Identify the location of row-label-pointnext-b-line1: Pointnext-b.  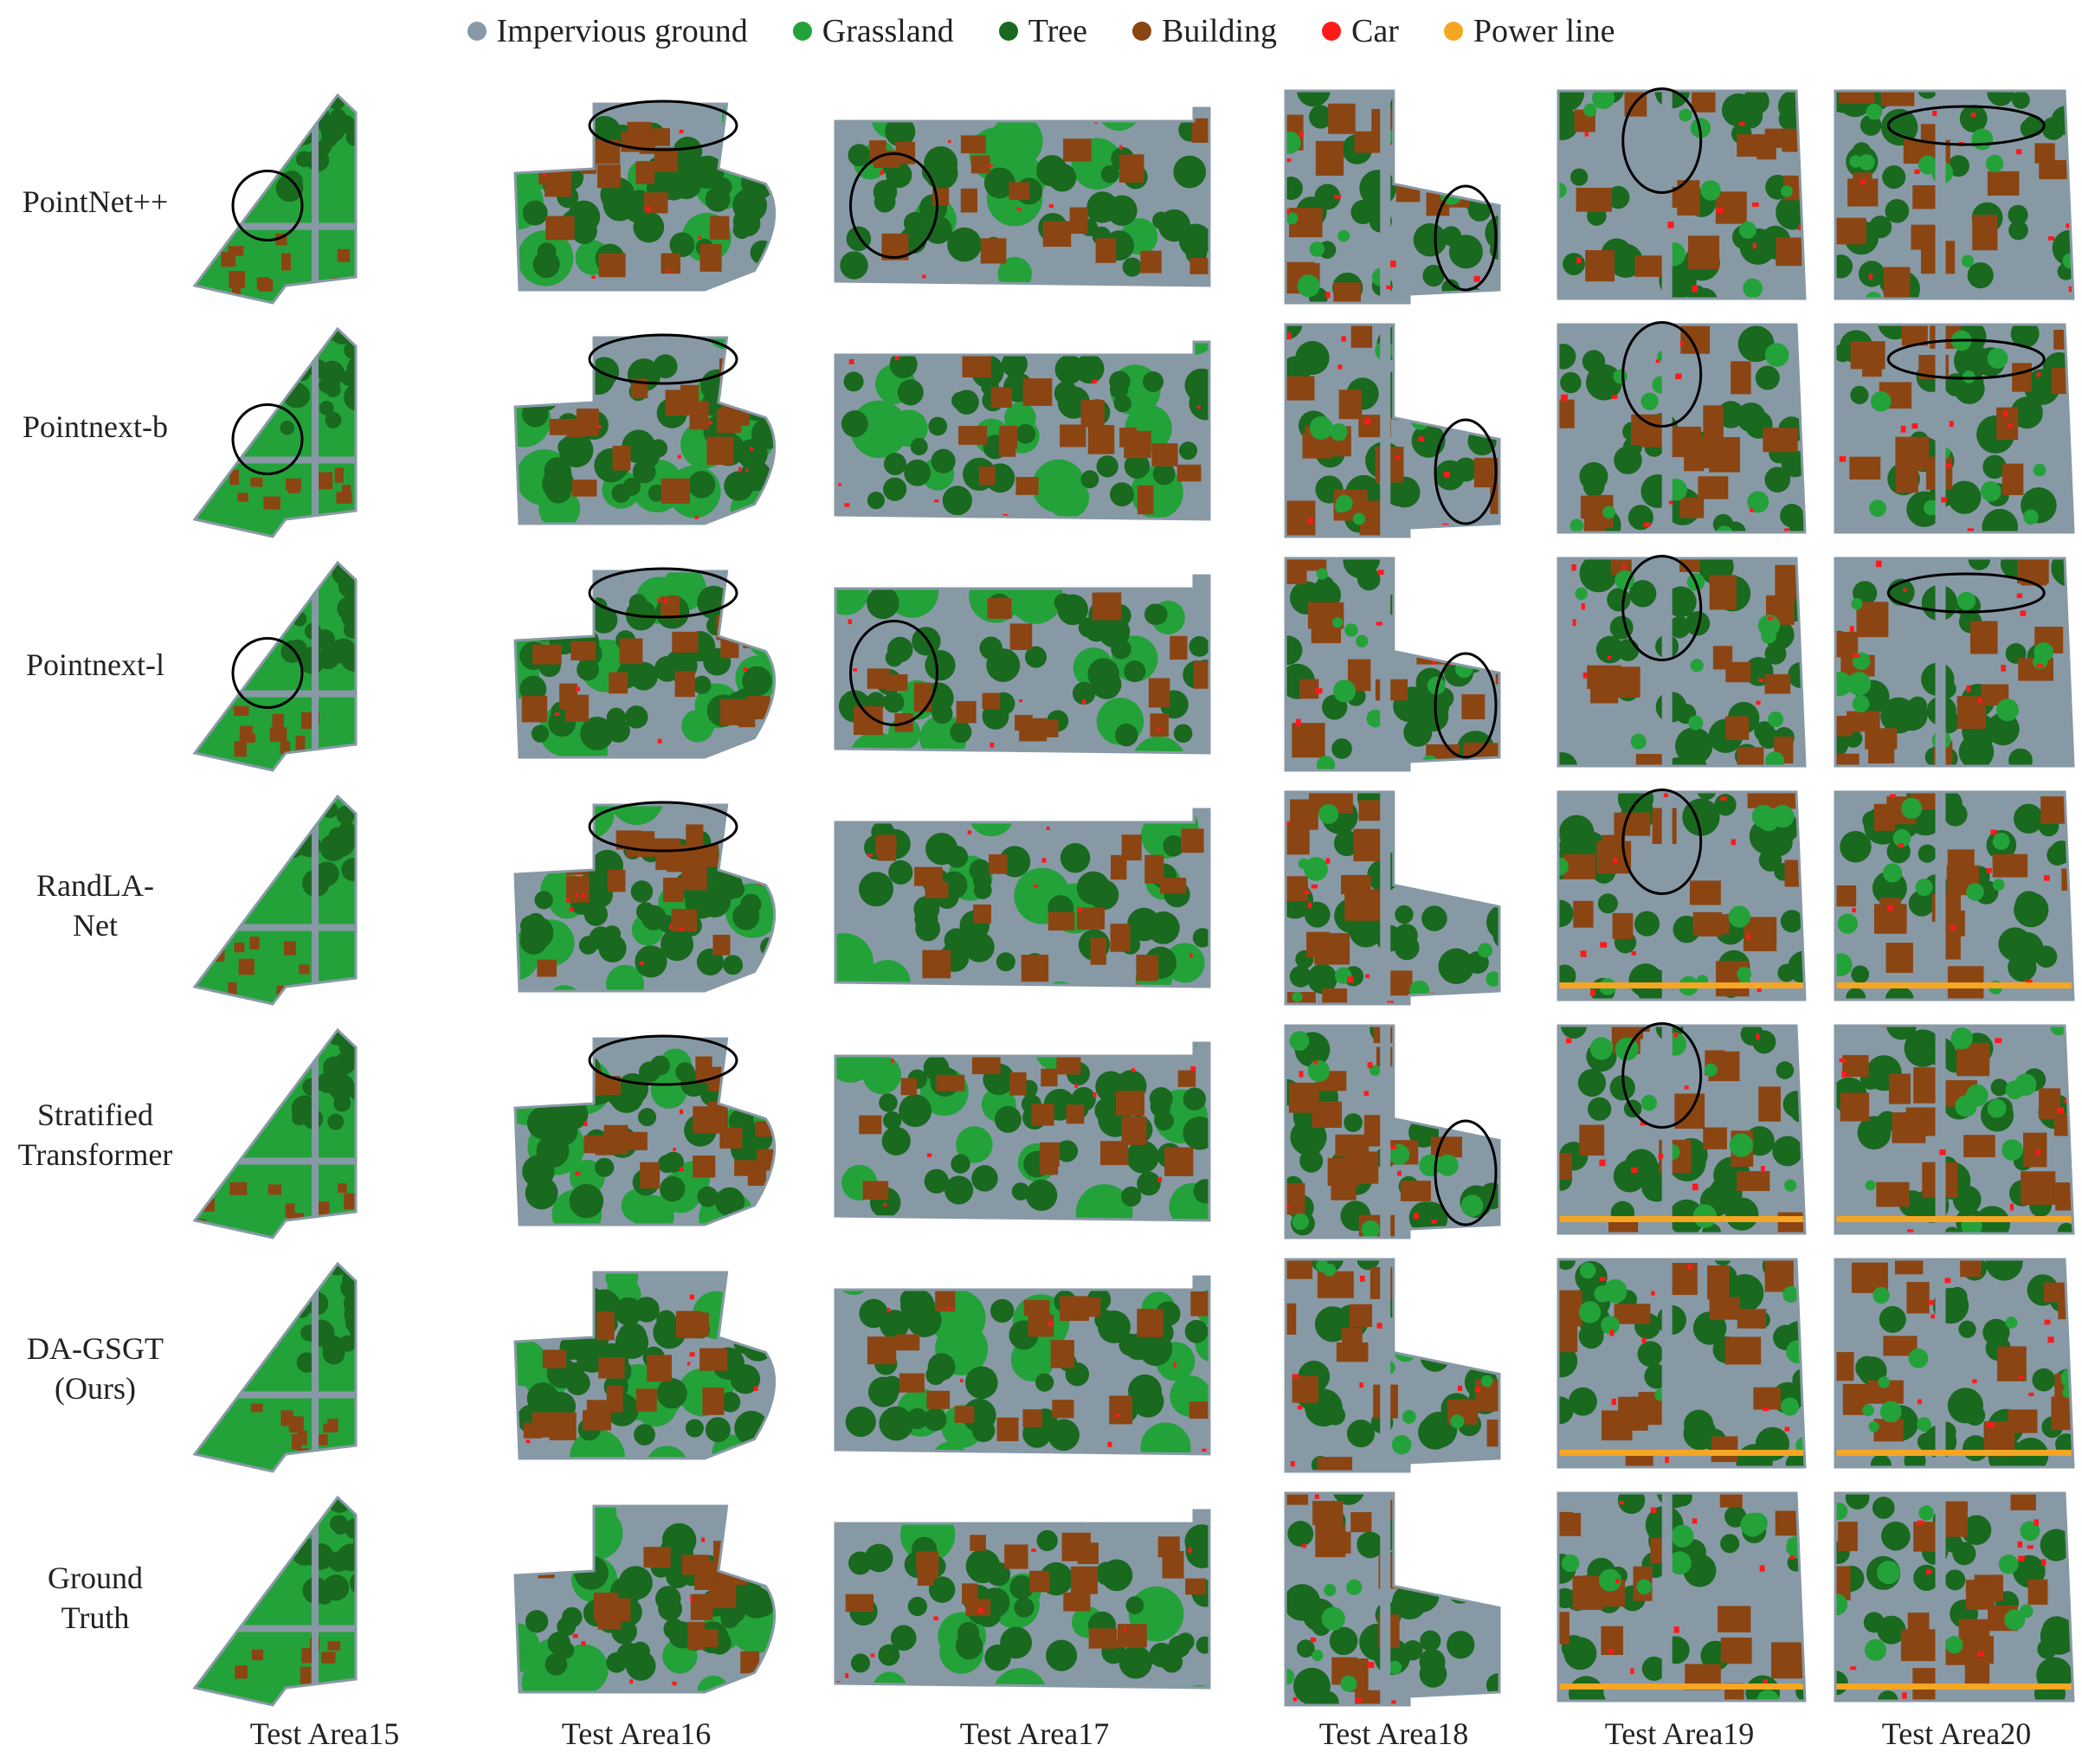
(96, 426).